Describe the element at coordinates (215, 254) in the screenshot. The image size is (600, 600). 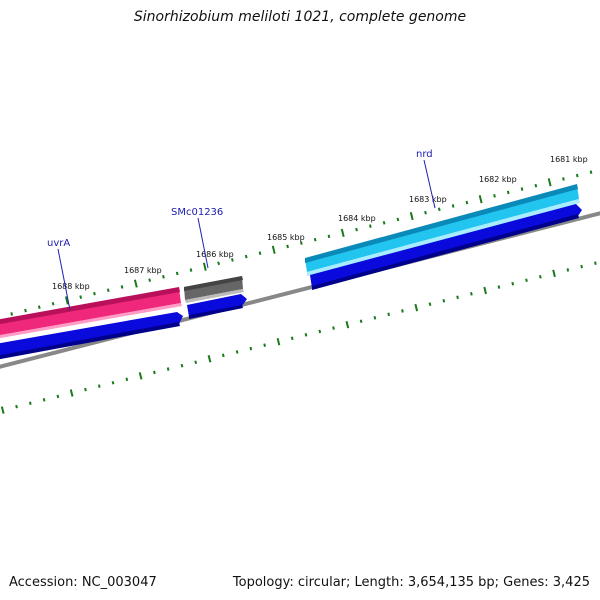
I see `tick-label-1686: 1686 kbp` at that location.